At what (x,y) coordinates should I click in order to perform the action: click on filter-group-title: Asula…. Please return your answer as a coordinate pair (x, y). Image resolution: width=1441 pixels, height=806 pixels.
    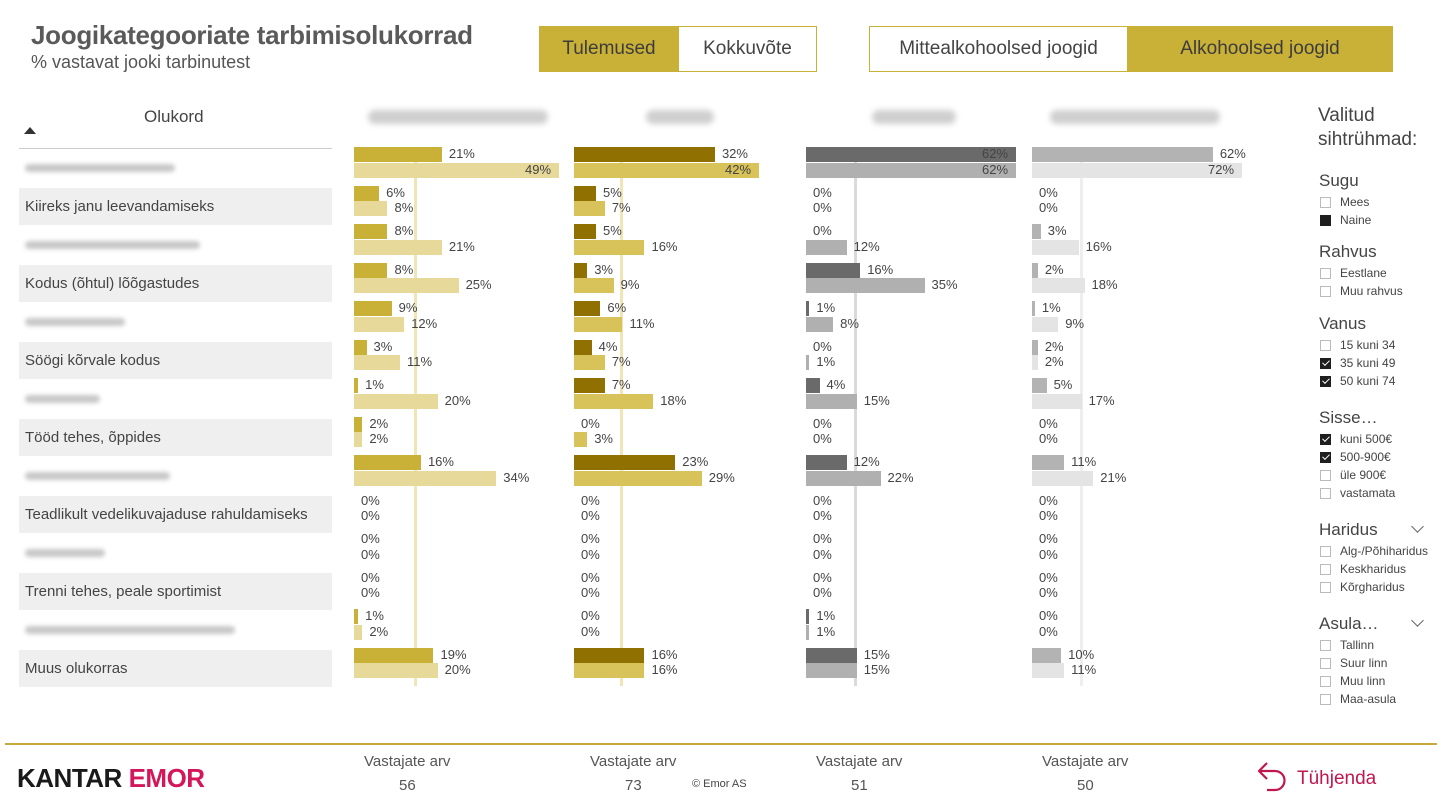
    Looking at the image, I should click on (1349, 623).